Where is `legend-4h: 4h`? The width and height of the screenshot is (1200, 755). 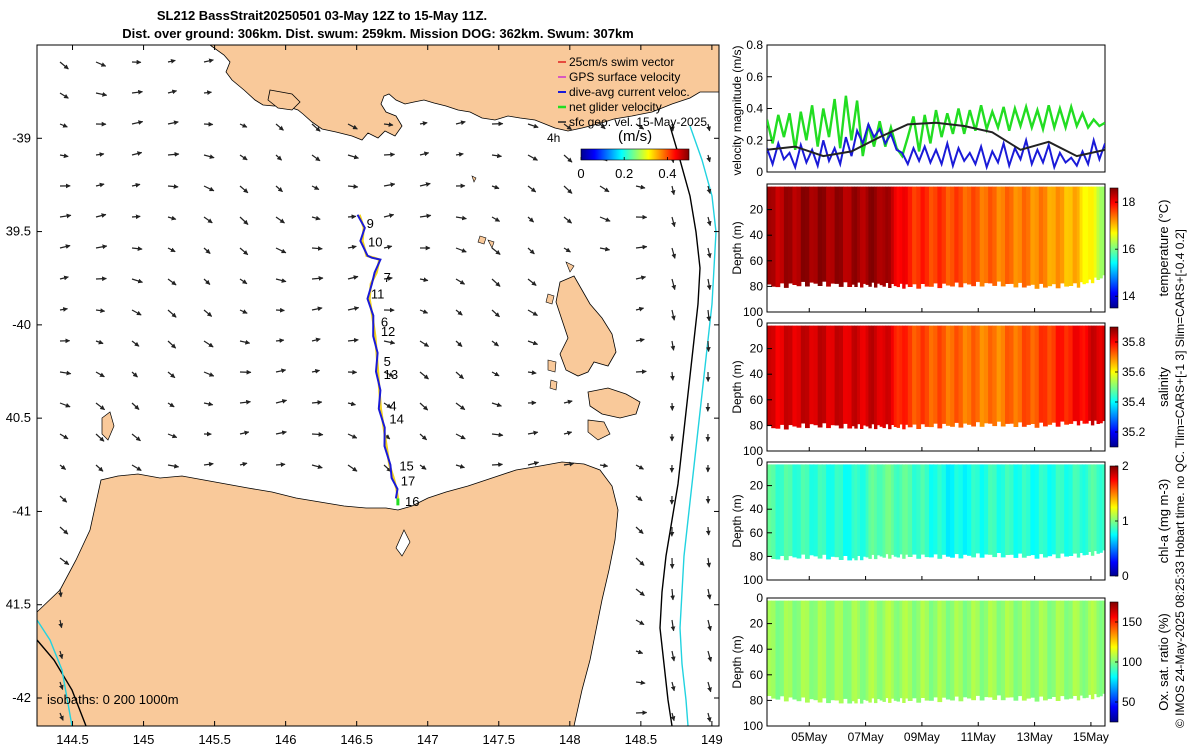
legend-4h: 4h is located at coordinates (553, 138).